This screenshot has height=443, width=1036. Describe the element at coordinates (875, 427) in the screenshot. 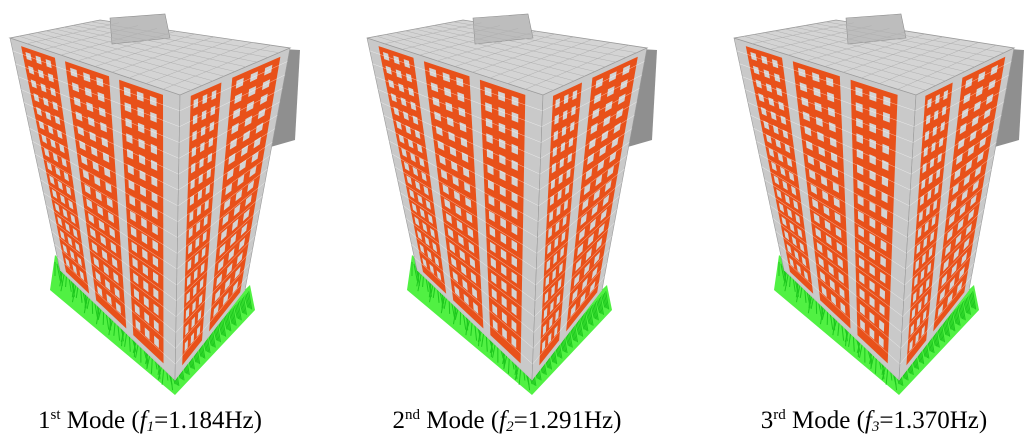

I see `frequency-subscript: 3` at that location.